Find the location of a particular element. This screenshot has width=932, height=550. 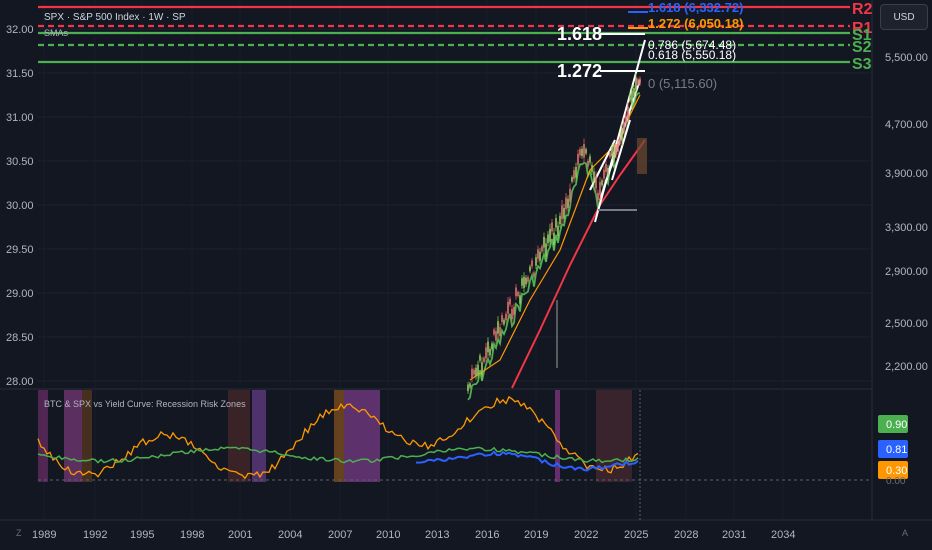

pivot-label-s1: S1 is located at coordinates (862, 35).